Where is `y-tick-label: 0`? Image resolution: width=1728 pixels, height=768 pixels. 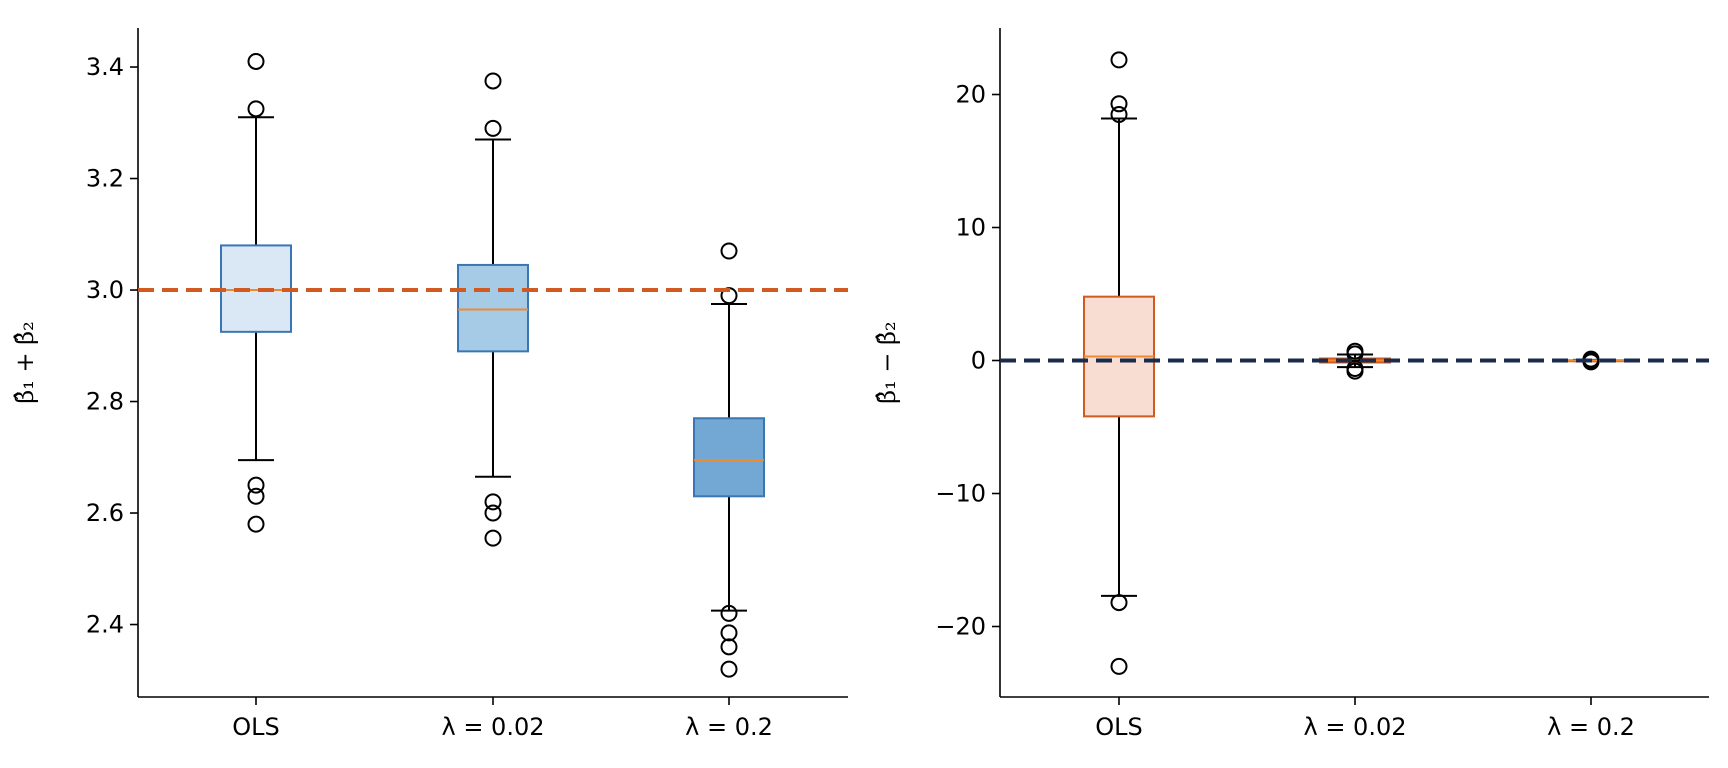
y-tick-label: 0 is located at coordinates (978, 361).